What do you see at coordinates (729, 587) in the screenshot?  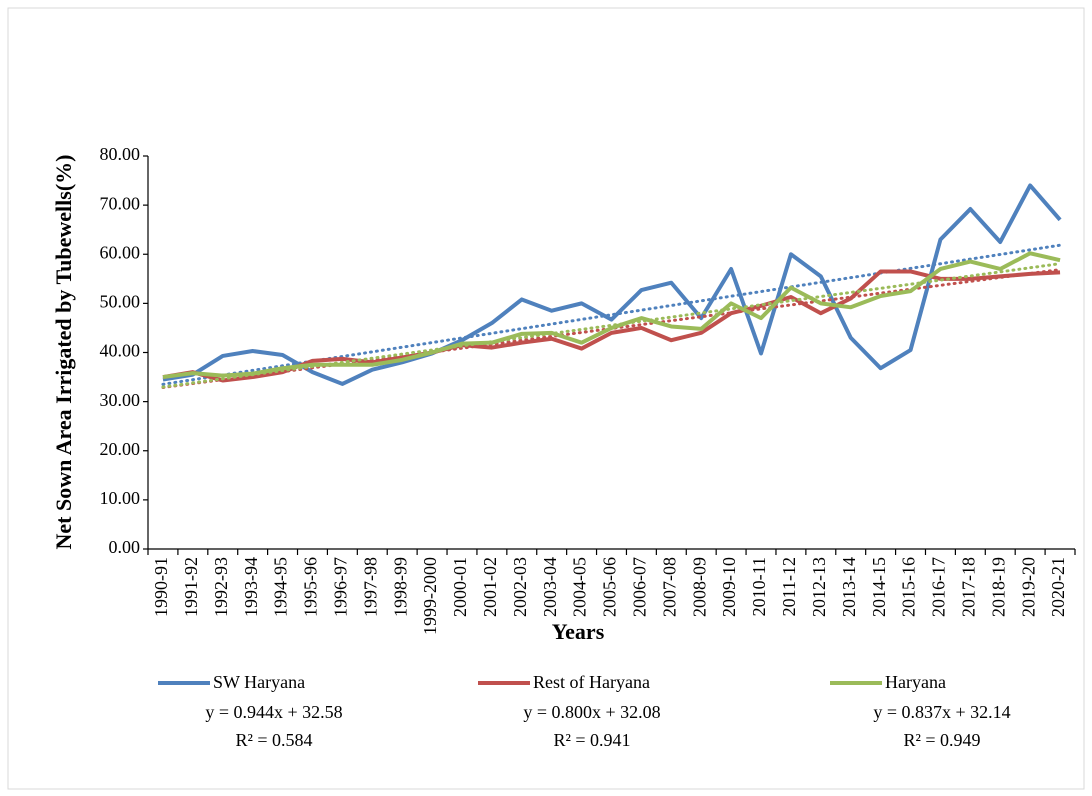 I see `x-tick-label: 2009-10` at bounding box center [729, 587].